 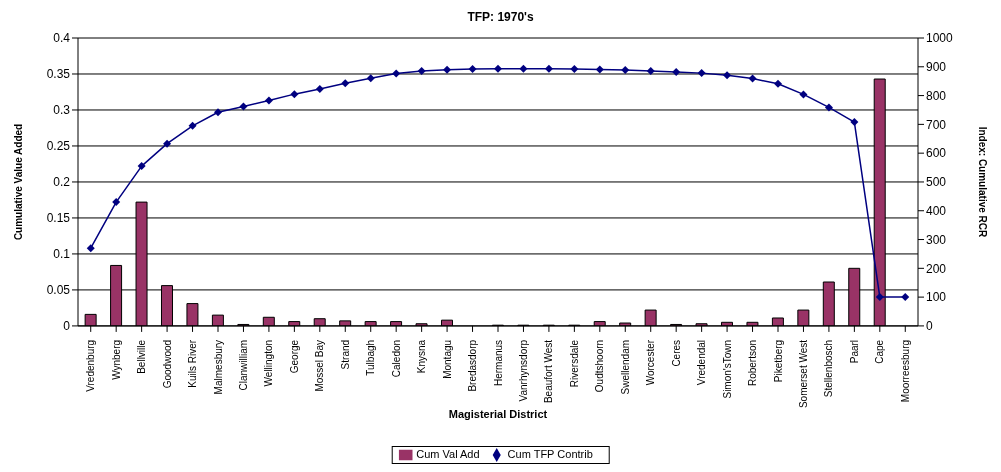 I want to click on y2-tick-label: 400, so click(x=936, y=211).